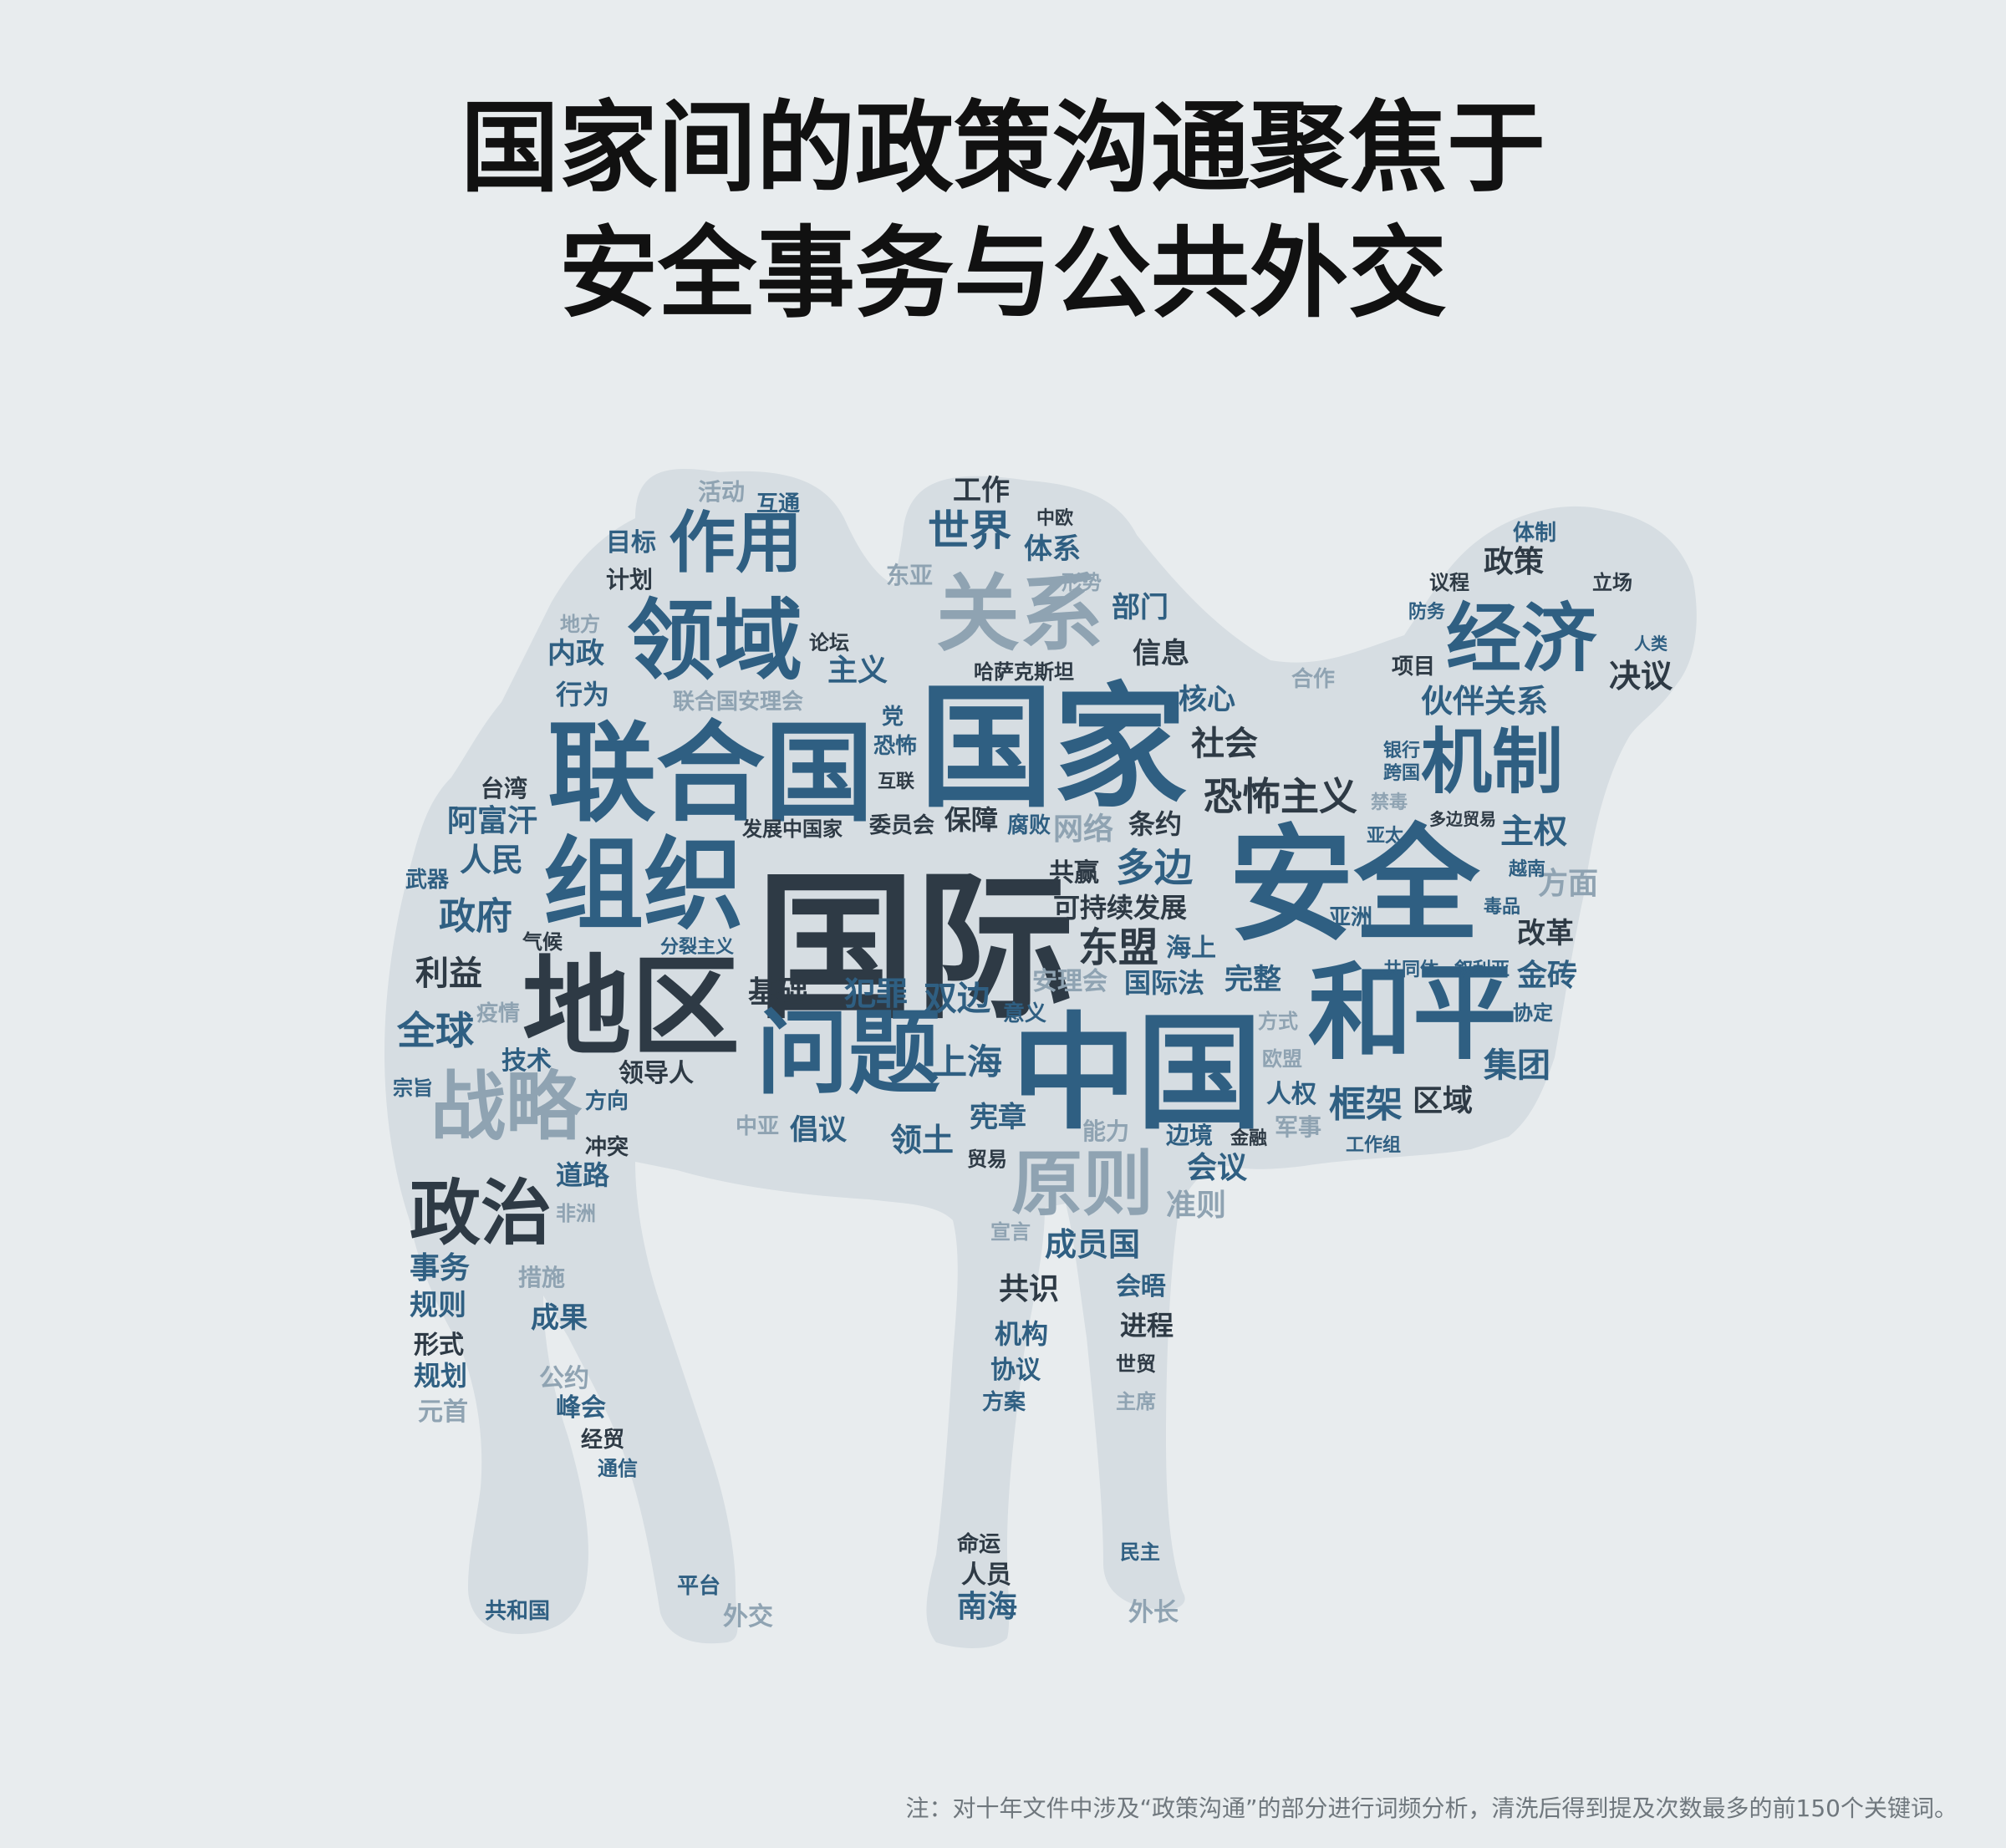 Image resolution: width=2006 pixels, height=1848 pixels. Describe the element at coordinates (1385, 836) in the screenshot. I see `cloud-word: 亚太` at that location.